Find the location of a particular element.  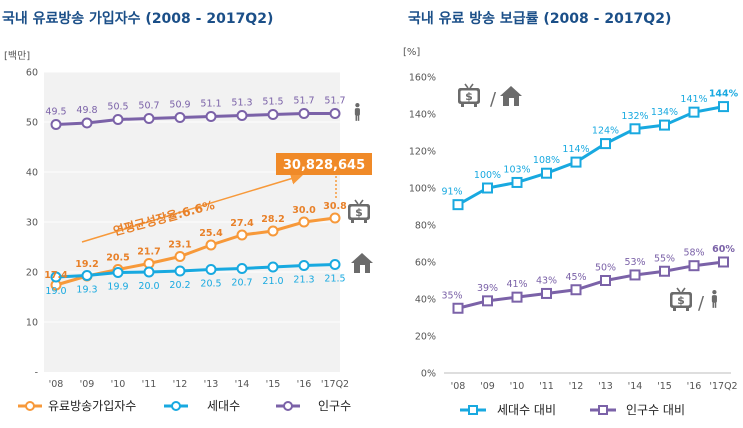

legend-households-marker is located at coordinates (176, 406).